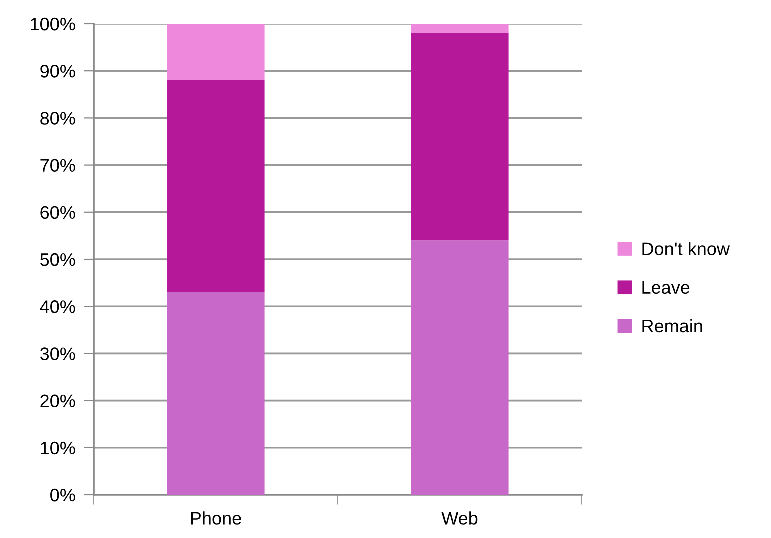 Image resolution: width=771 pixels, height=538 pixels. Describe the element at coordinates (58, 259) in the screenshot. I see `y-tick-label: 50%` at that location.